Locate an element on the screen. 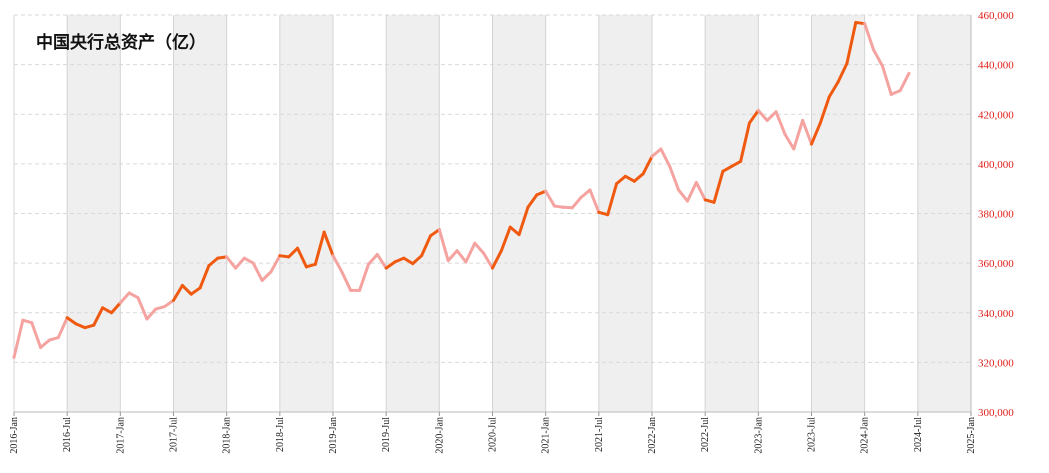 Image resolution: width=1049 pixels, height=473 pixels. x-tick-label: 2017-Jan is located at coordinates (120, 435).